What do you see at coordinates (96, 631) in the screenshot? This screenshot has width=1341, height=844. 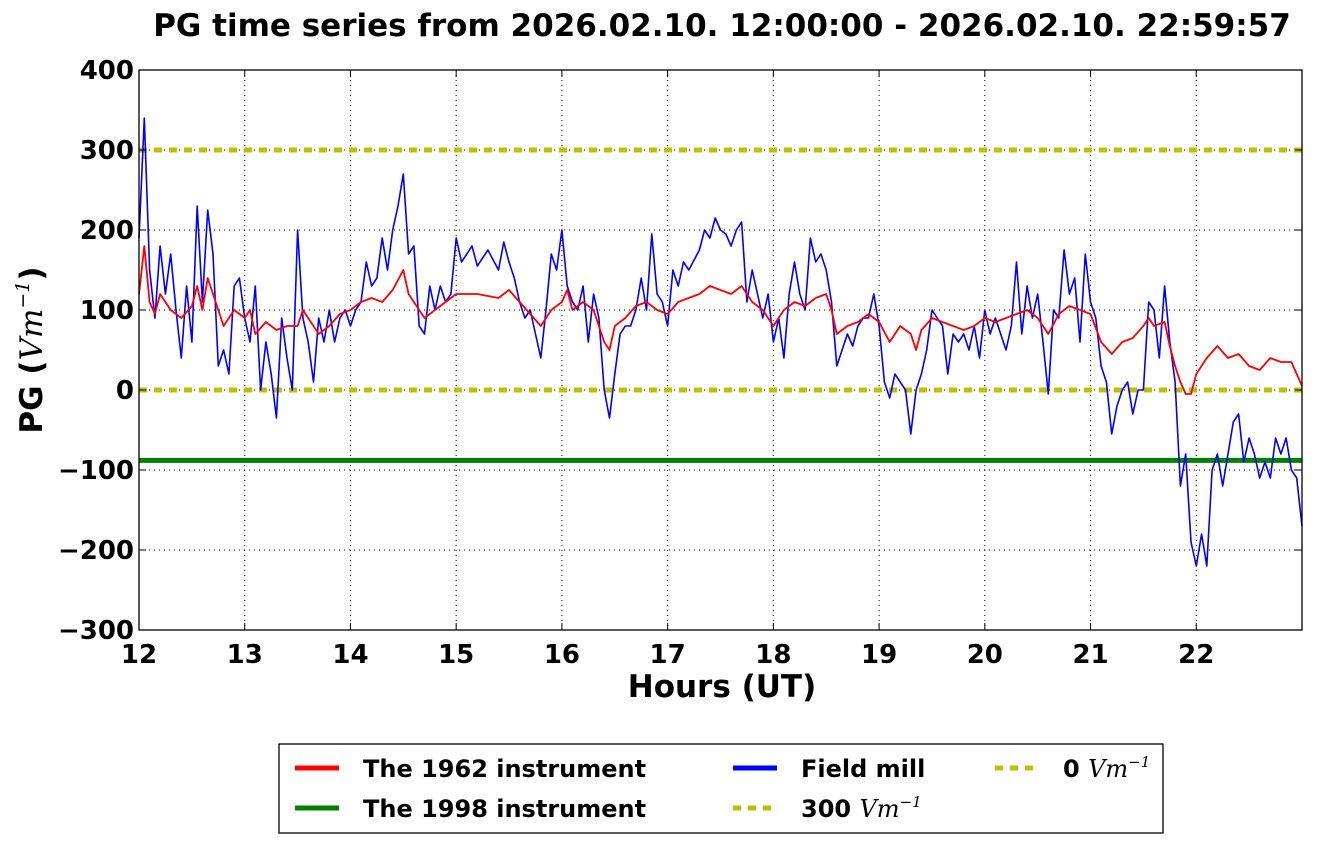 I see `y-tick-label: −300` at bounding box center [96, 631].